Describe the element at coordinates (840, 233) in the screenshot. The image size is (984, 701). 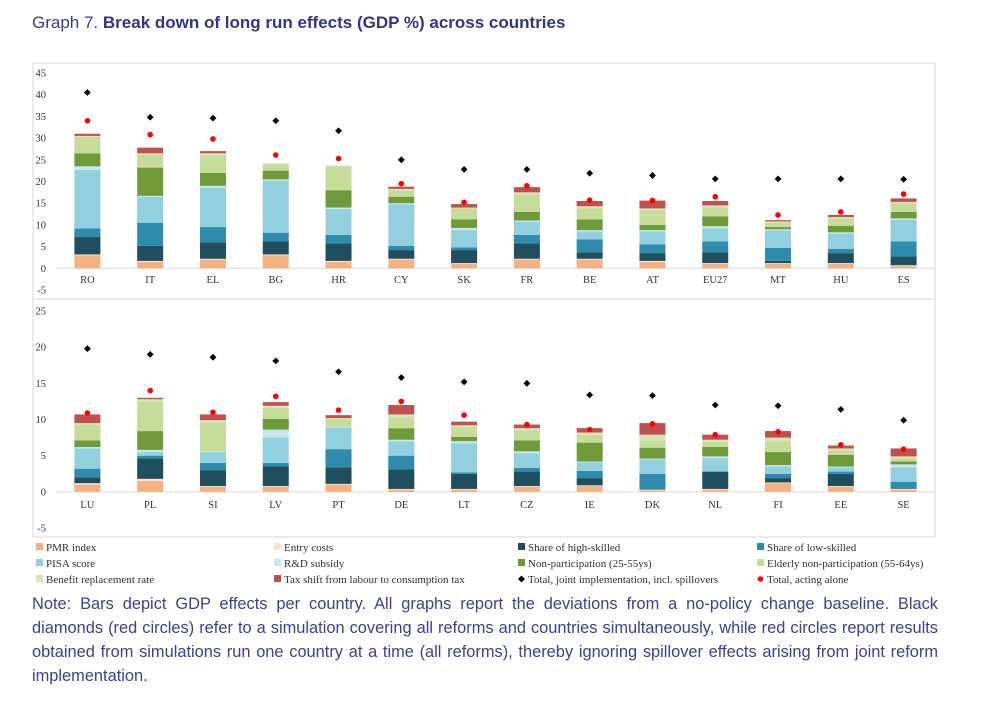
I see `bar-r-d-subsidy-hu` at that location.